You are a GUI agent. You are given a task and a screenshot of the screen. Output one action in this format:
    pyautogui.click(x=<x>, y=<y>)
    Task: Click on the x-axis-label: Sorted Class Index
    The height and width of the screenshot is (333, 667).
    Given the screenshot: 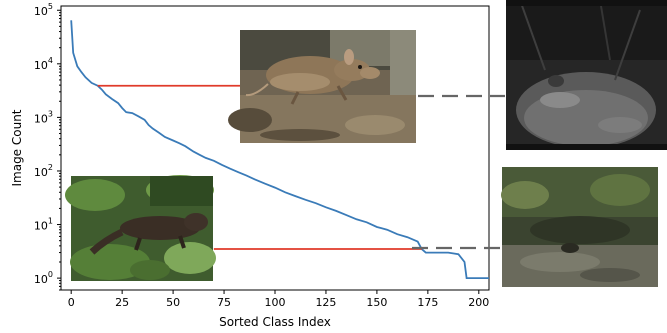 What is the action you would take?
    pyautogui.click(x=275, y=322)
    